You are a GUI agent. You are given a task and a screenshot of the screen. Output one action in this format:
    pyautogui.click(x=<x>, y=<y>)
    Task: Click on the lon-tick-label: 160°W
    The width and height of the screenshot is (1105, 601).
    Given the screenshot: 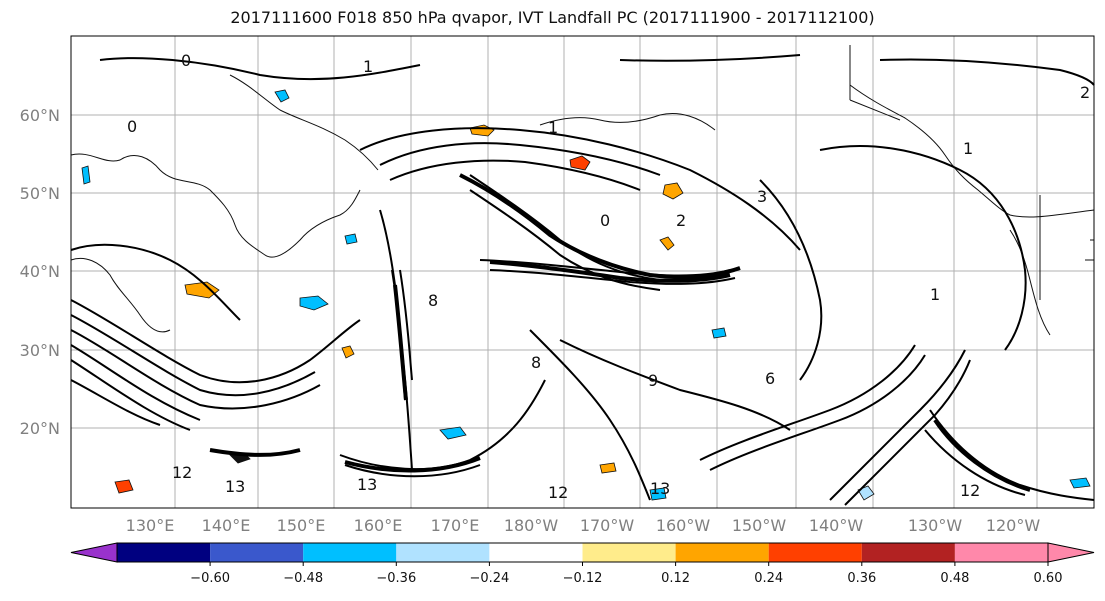 What is the action you would take?
    pyautogui.click(x=683, y=525)
    